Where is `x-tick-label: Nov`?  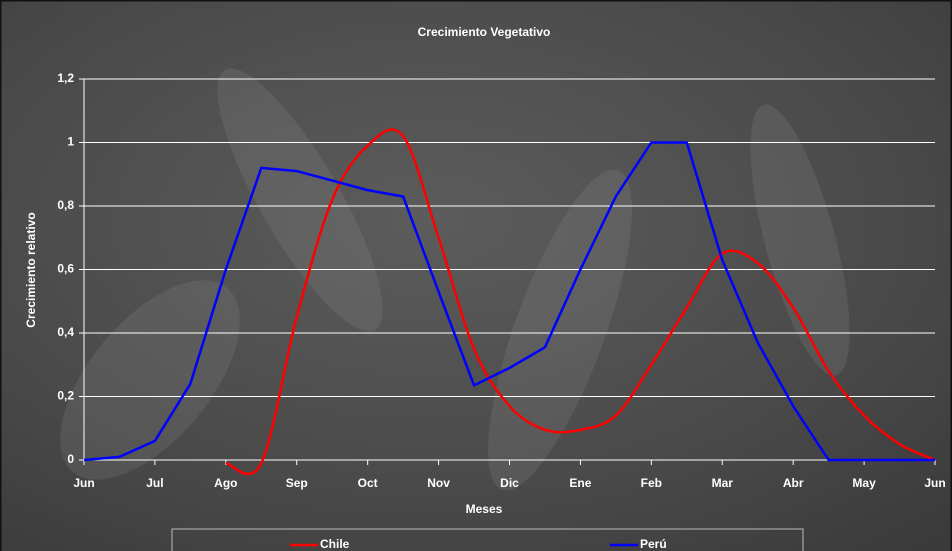
x-tick-label: Nov is located at coordinates (438, 483).